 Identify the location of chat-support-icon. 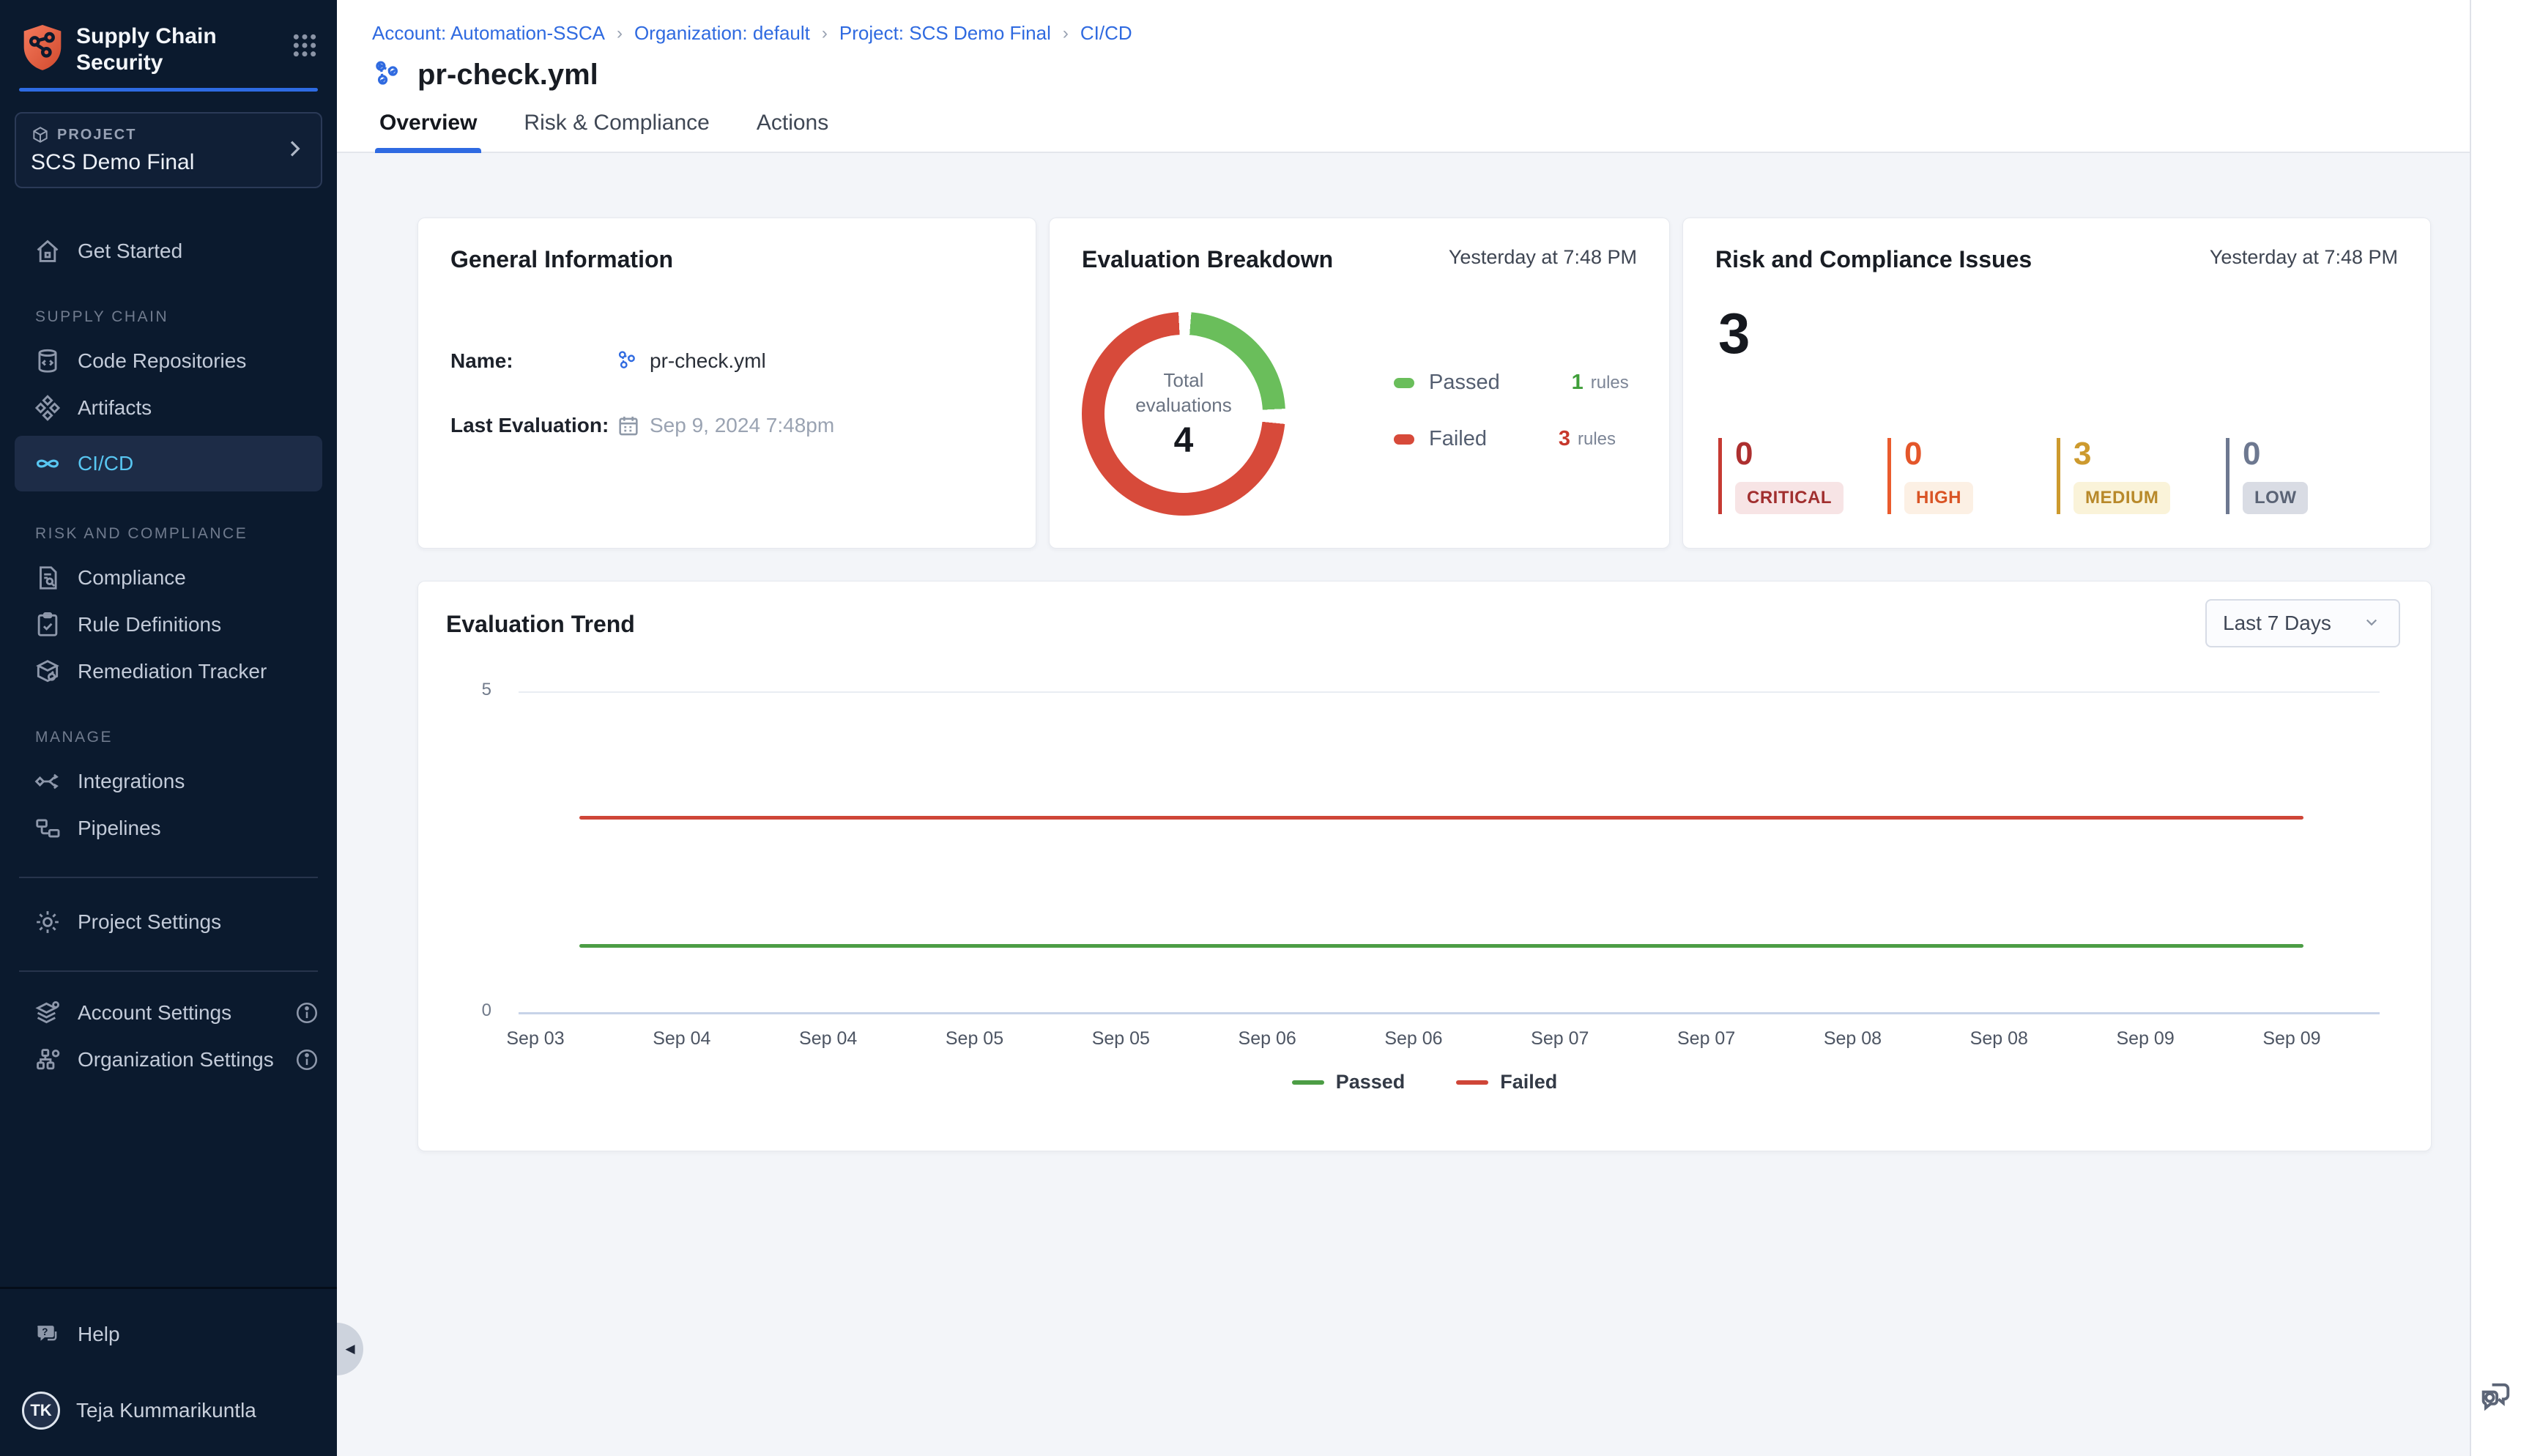
(2496, 1396).